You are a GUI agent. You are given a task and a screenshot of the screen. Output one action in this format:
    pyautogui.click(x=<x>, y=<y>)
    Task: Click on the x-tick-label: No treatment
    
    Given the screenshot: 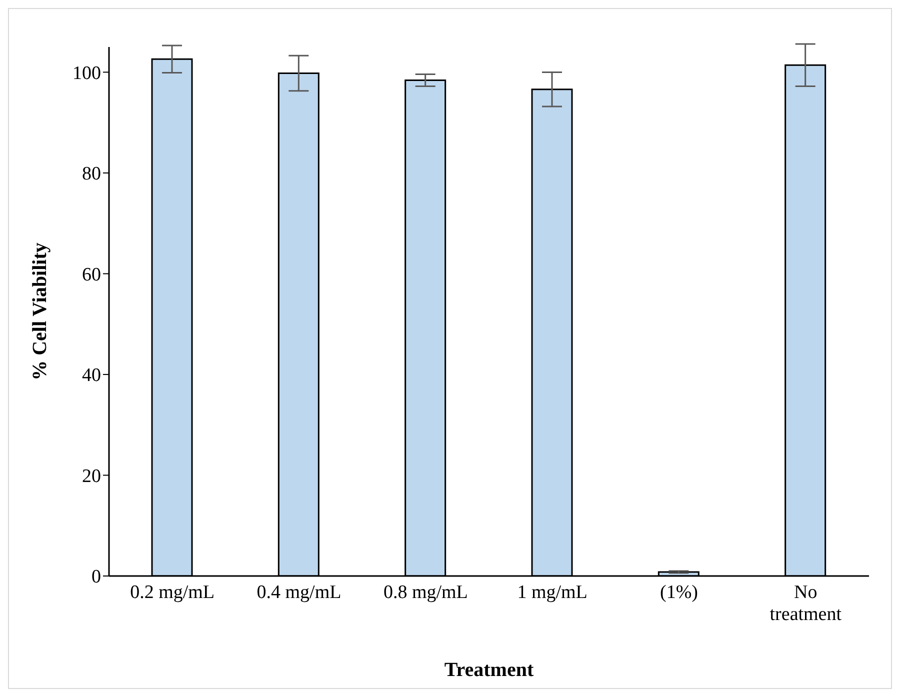 What is the action you would take?
    pyautogui.click(x=806, y=603)
    